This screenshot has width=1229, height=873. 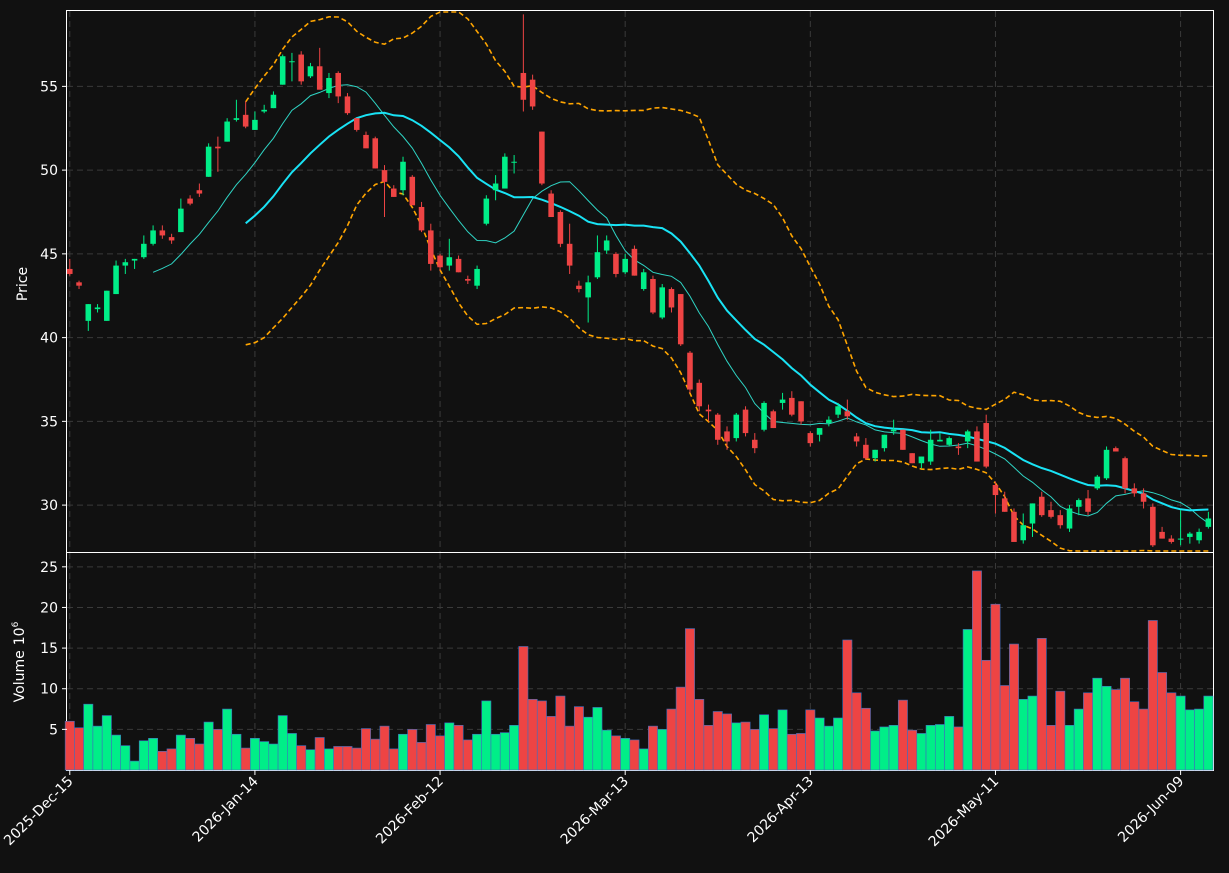 I want to click on volume-axis-label-base: 10, so click(x=20, y=636).